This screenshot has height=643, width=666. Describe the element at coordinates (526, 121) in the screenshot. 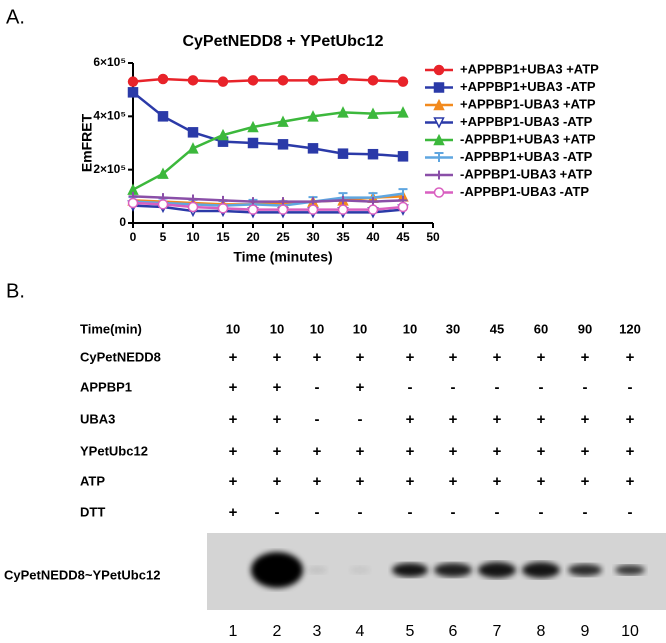

I see `legend-label: +APPBP1-UBA3 -ATP` at that location.